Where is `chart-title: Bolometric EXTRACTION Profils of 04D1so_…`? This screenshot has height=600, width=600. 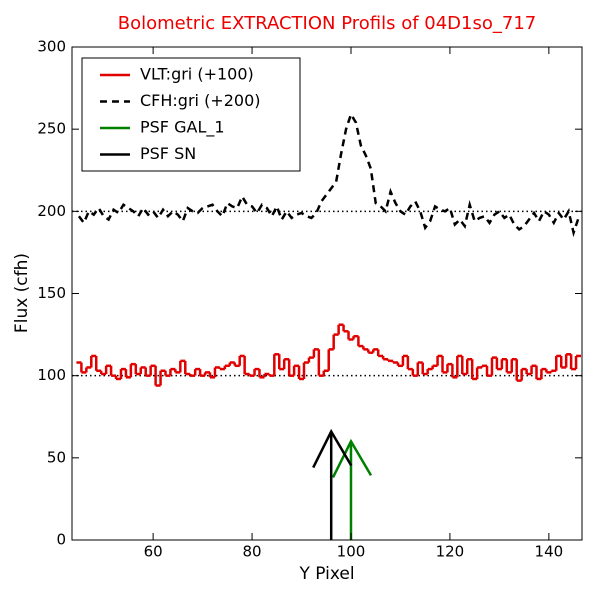
chart-title: Bolometric EXTRACTION Profils of 04D1so_… is located at coordinates (327, 23).